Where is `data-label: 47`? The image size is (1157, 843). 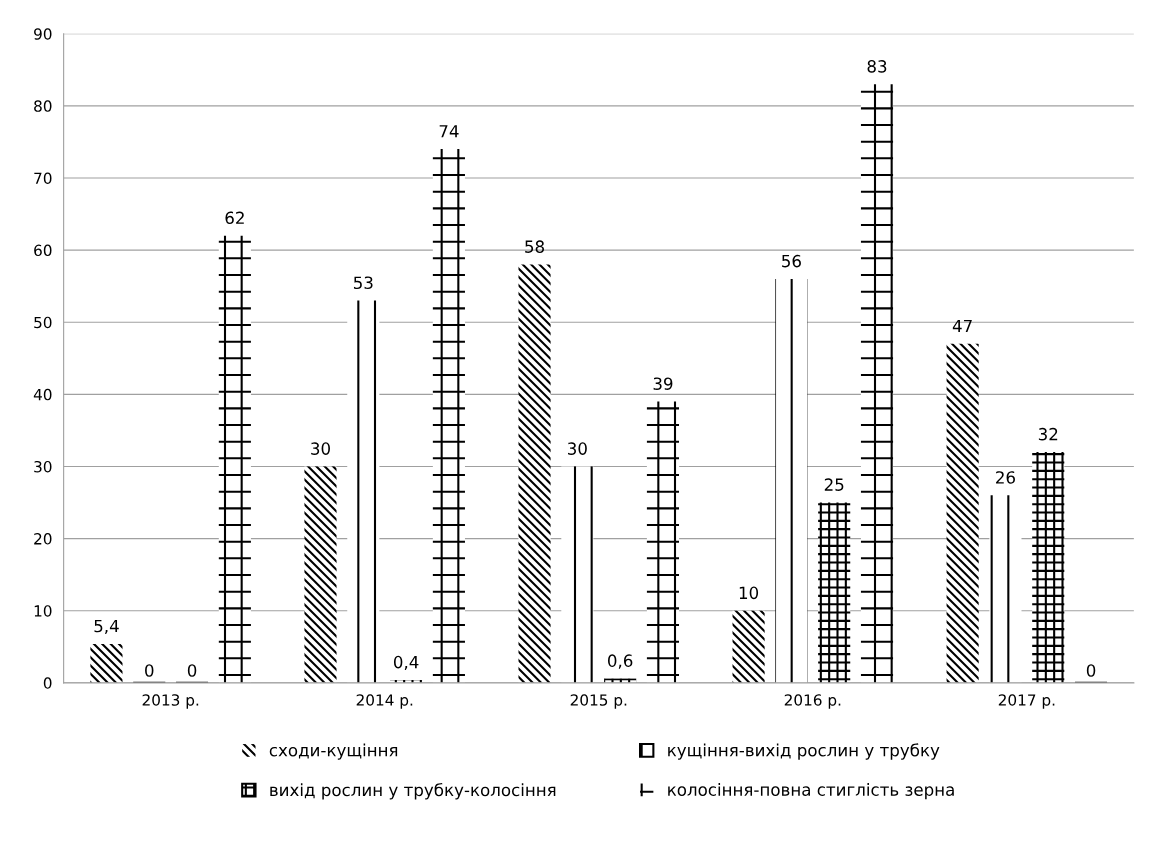
data-label: 47 is located at coordinates (962, 326).